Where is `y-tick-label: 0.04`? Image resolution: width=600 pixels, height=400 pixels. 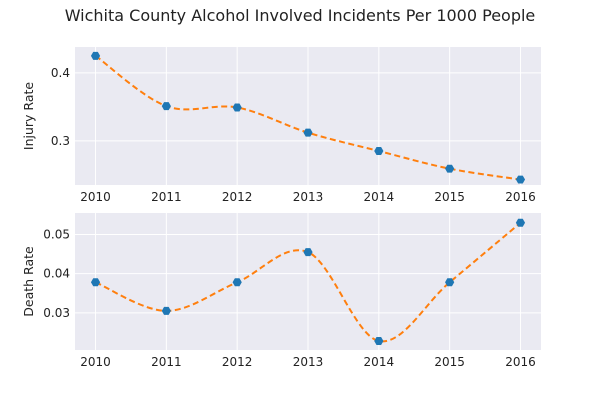 y-tick-label: 0.04 is located at coordinates (56, 274).